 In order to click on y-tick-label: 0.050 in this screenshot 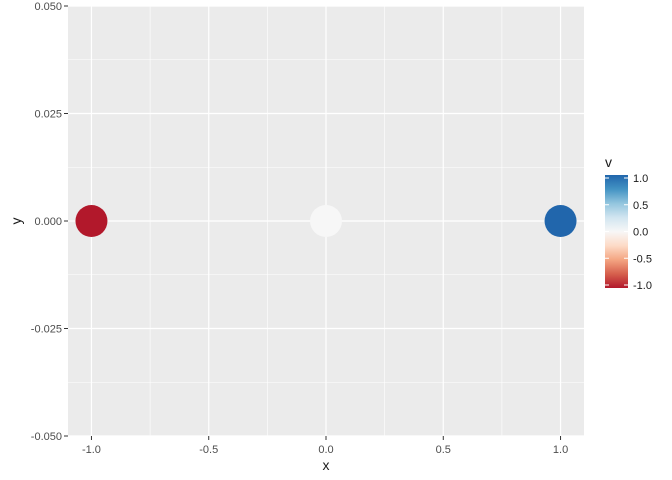, I will do `click(48, 7)`.